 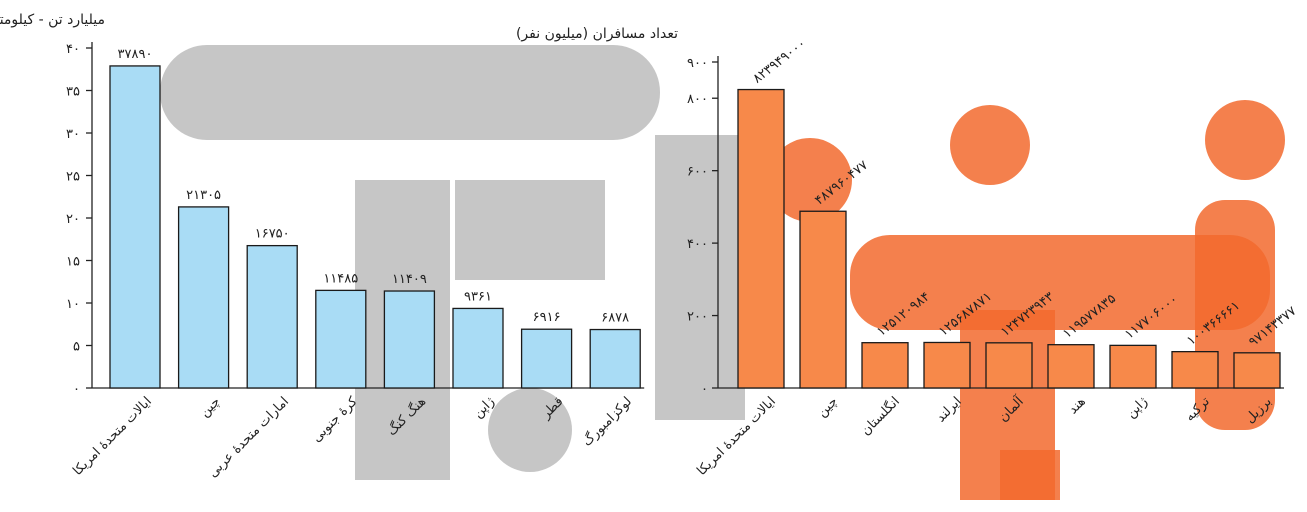 What do you see at coordinates (697, 317) in the screenshot?
I see `y-tick-label: ۲۰۰` at bounding box center [697, 317].